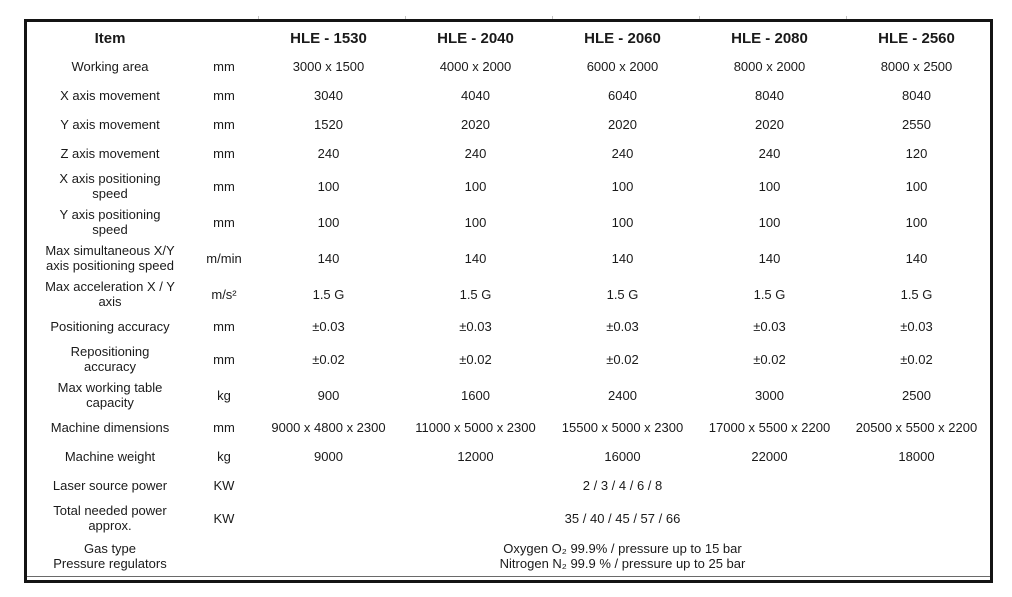  Describe the element at coordinates (475, 456) in the screenshot. I see `value-cell: 12000` at that location.